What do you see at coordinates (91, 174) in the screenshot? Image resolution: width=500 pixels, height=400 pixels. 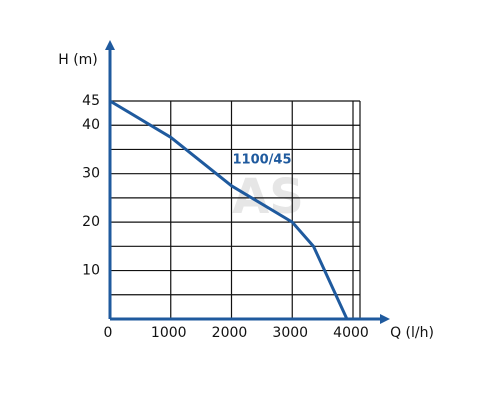 I see `y-tick-label: 30` at bounding box center [91, 174].